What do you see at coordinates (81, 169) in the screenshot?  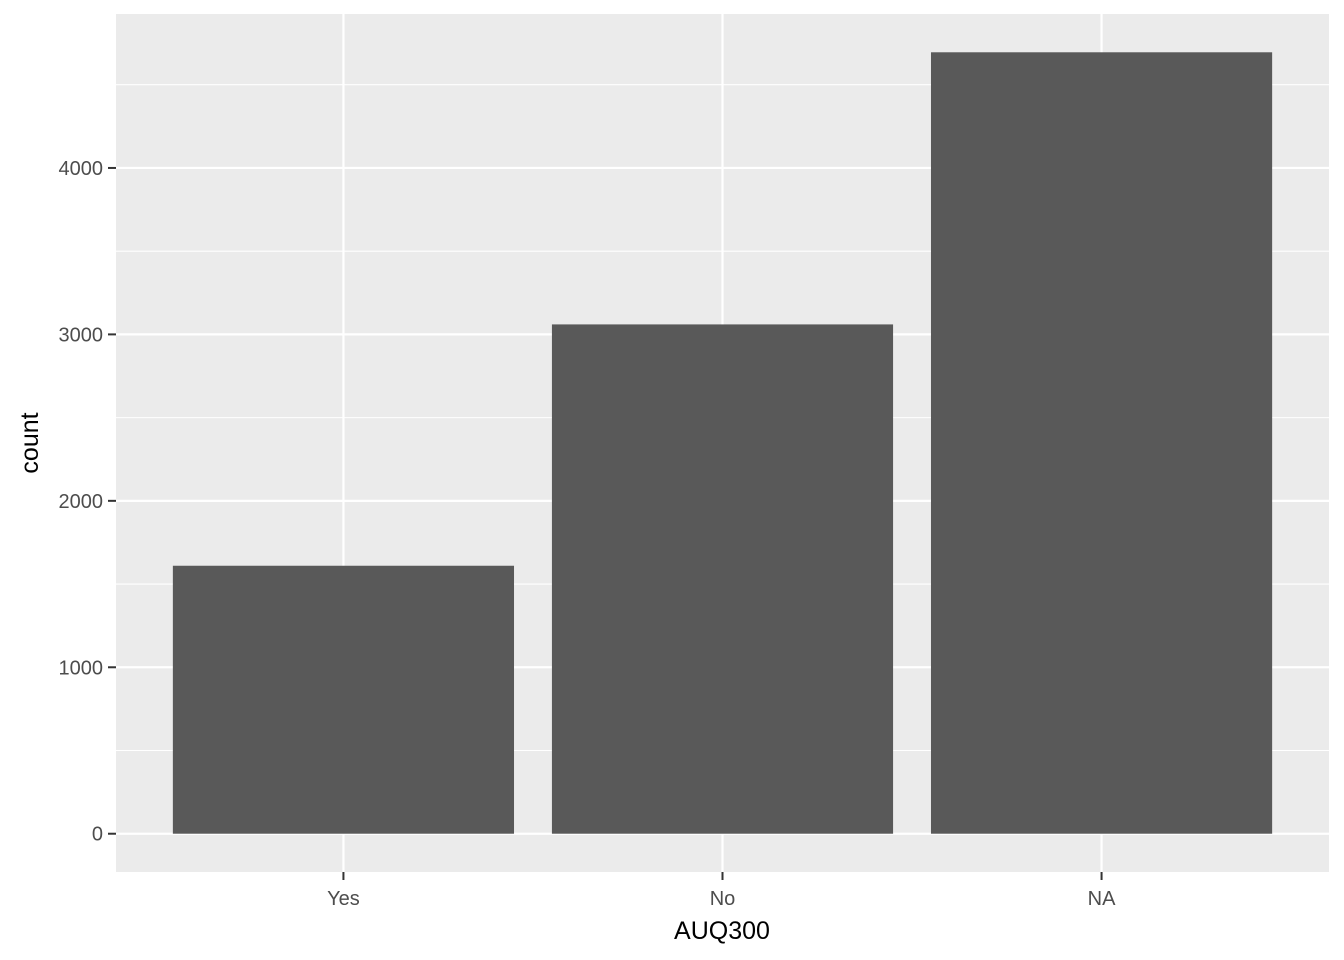 I see `y-tick-label: 4000` at bounding box center [81, 169].